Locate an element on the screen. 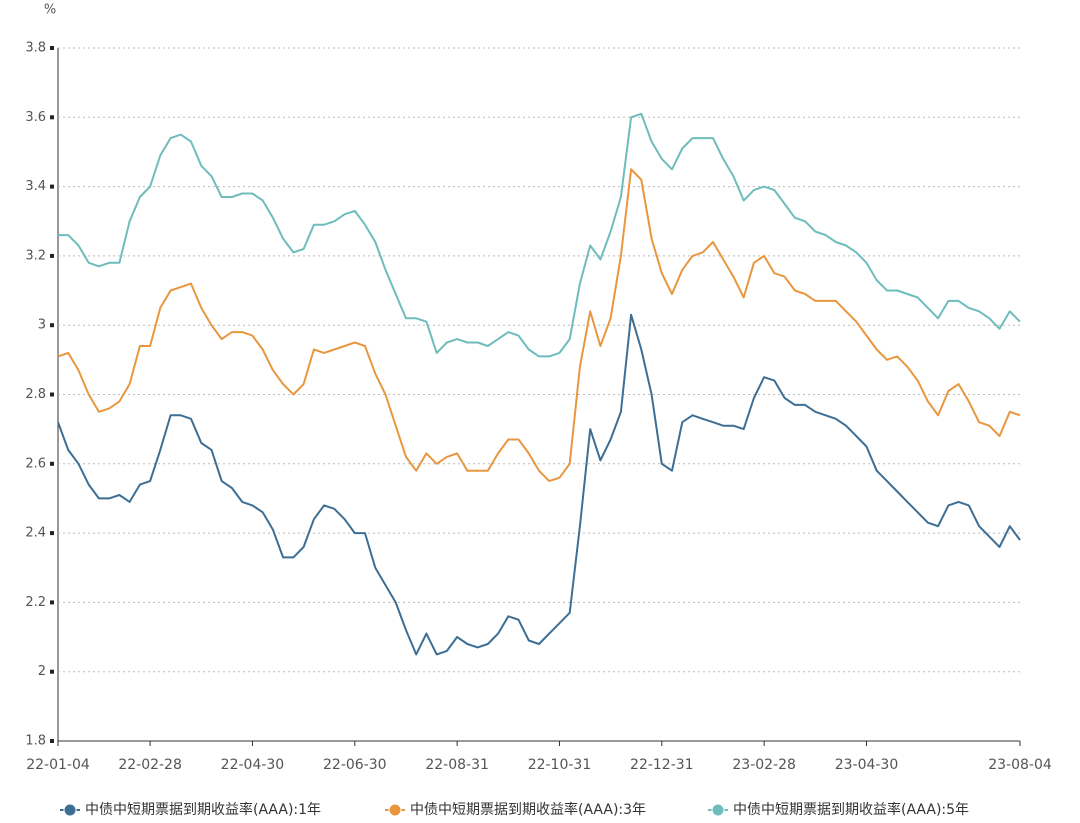  y-tick-label: 3 is located at coordinates (42, 325).